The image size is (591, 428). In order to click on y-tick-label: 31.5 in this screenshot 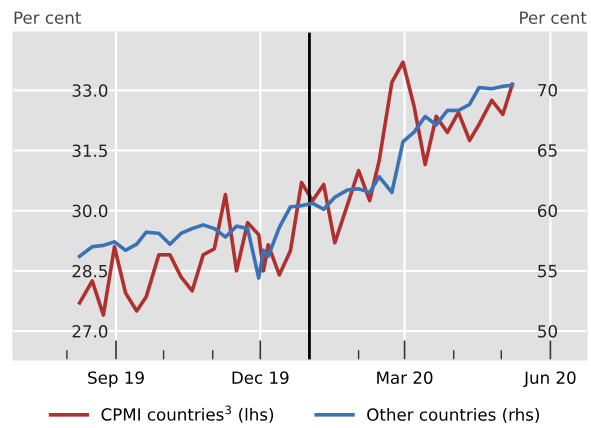, I will do `click(89, 151)`.